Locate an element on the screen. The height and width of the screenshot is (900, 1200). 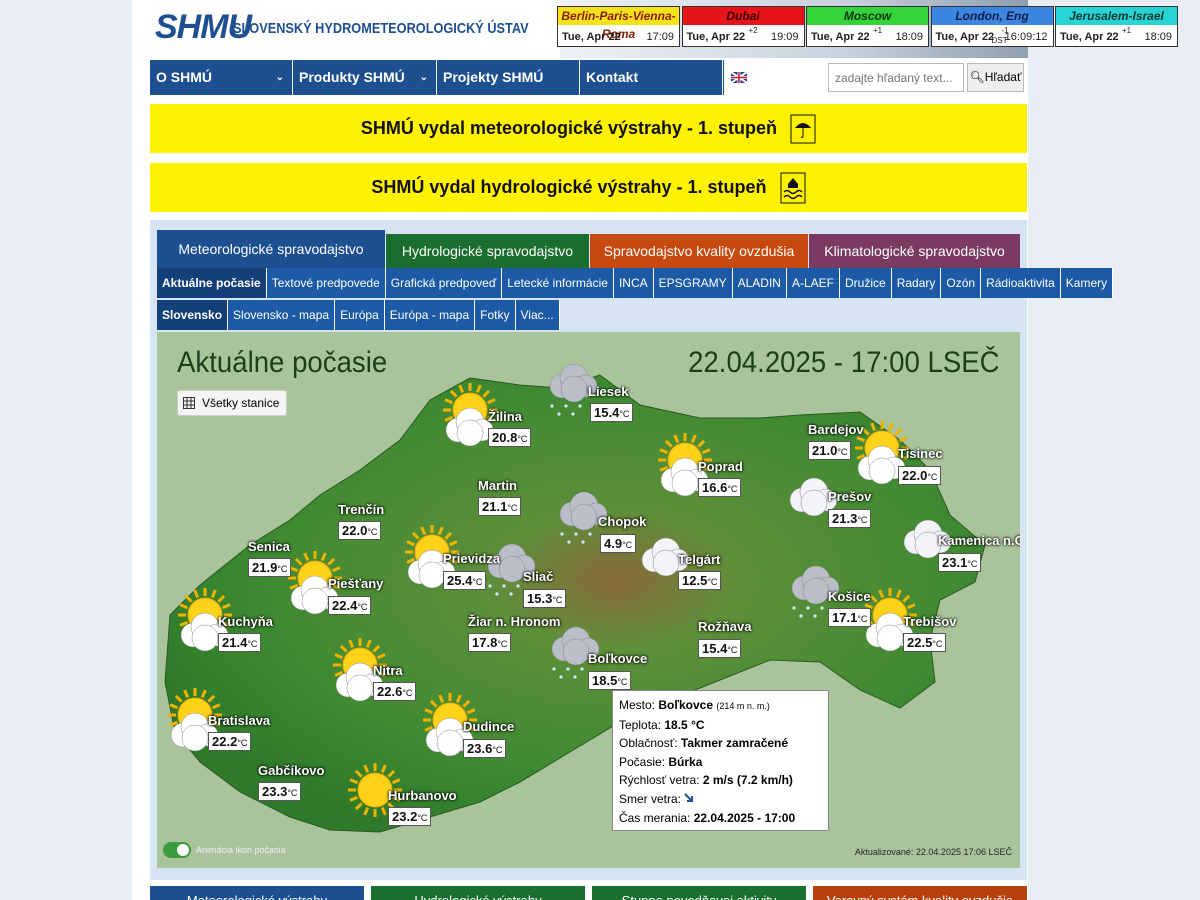
station-temp-box: 22.5°C is located at coordinates (925, 642).